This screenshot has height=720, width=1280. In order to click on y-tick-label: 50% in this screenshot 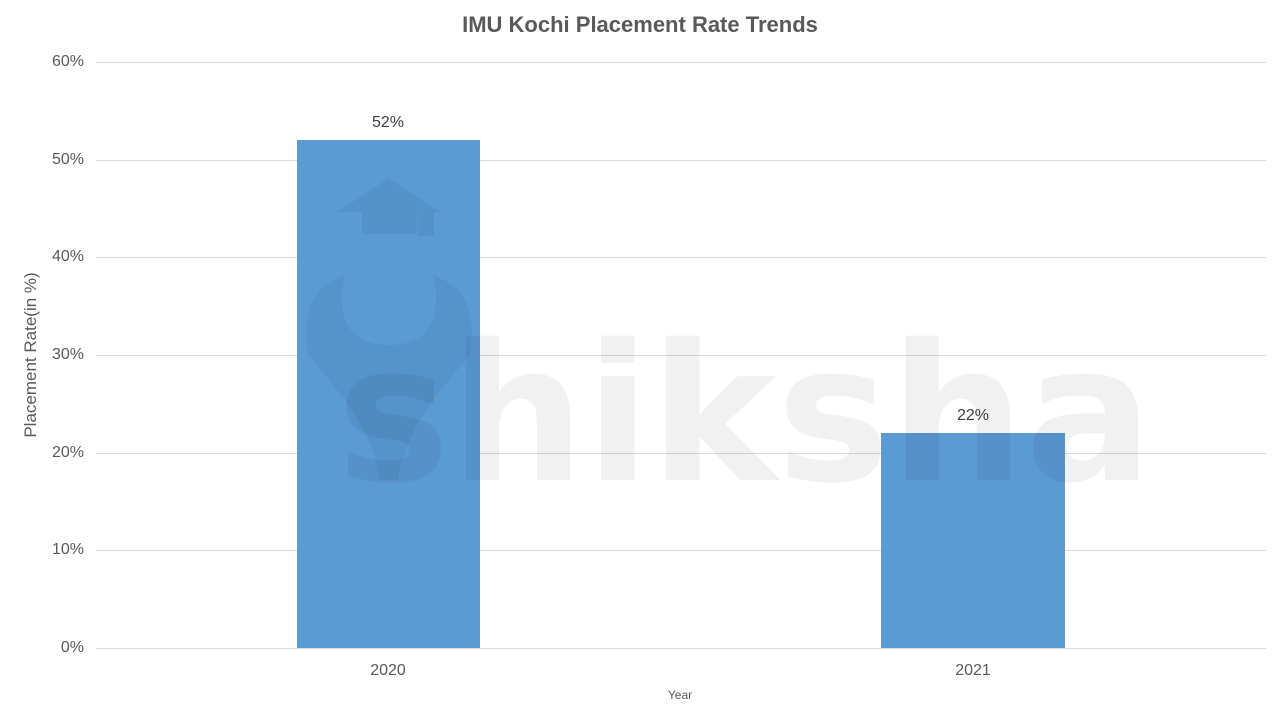, I will do `click(67, 159)`.